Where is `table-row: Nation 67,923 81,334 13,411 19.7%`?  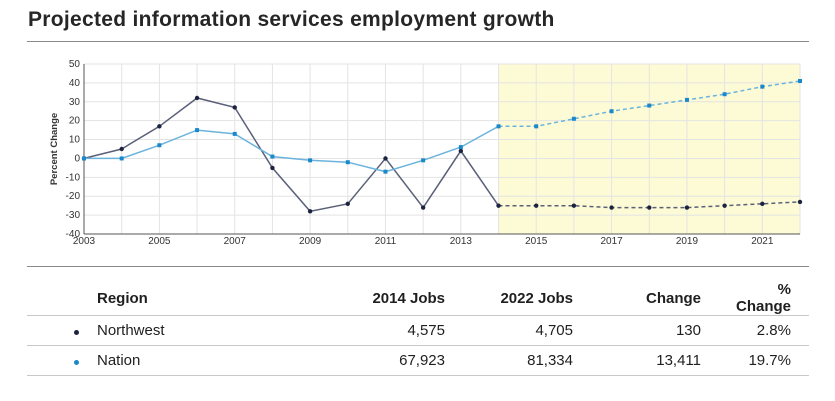 table-row: Nation 67,923 81,334 13,411 19.7% is located at coordinates (418, 360).